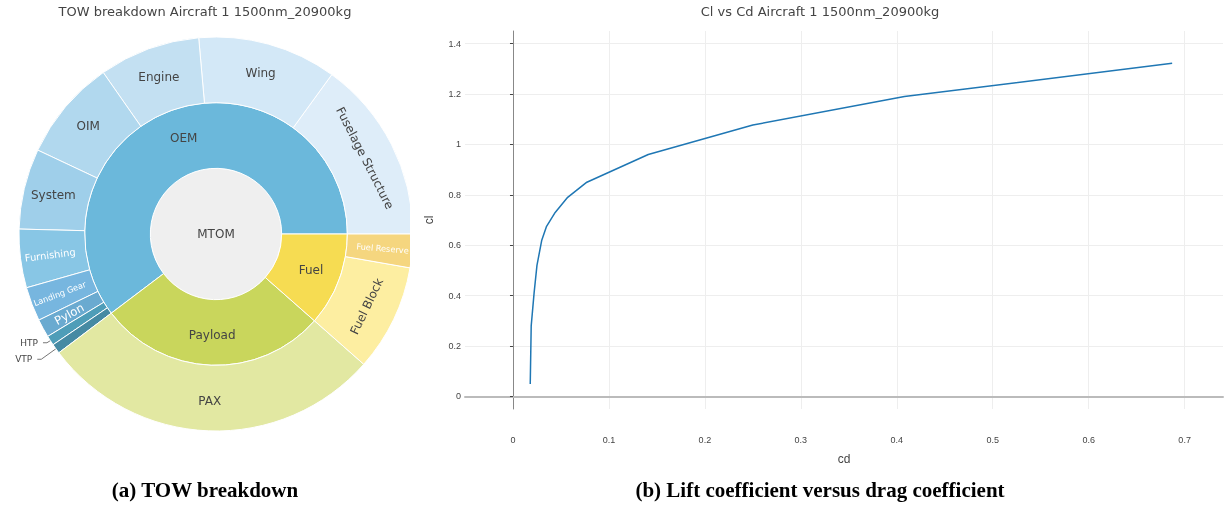  I want to click on y-axis-title: cl, so click(429, 220).